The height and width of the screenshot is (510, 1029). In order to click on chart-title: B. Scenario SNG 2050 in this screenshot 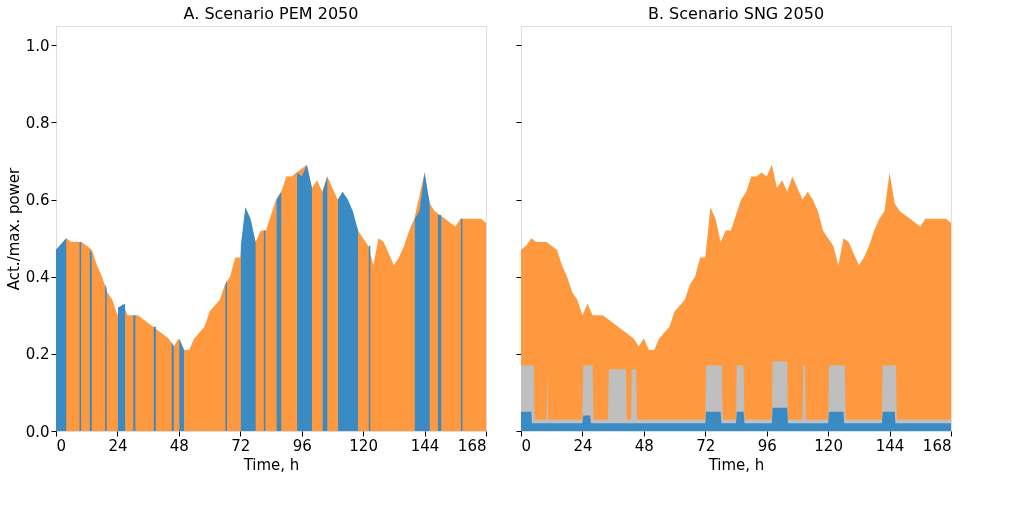, I will do `click(736, 13)`.